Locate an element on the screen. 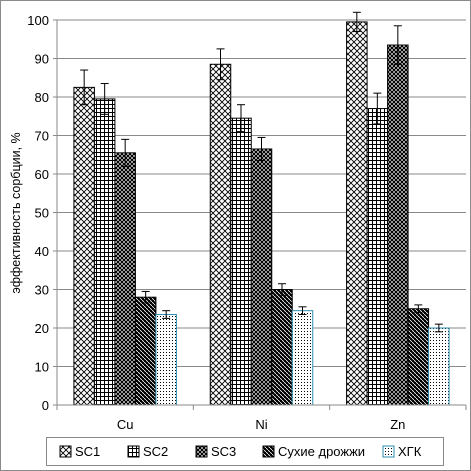 Image resolution: width=471 pixels, height=471 pixels. error-bar-хгк-ni is located at coordinates (302, 311).